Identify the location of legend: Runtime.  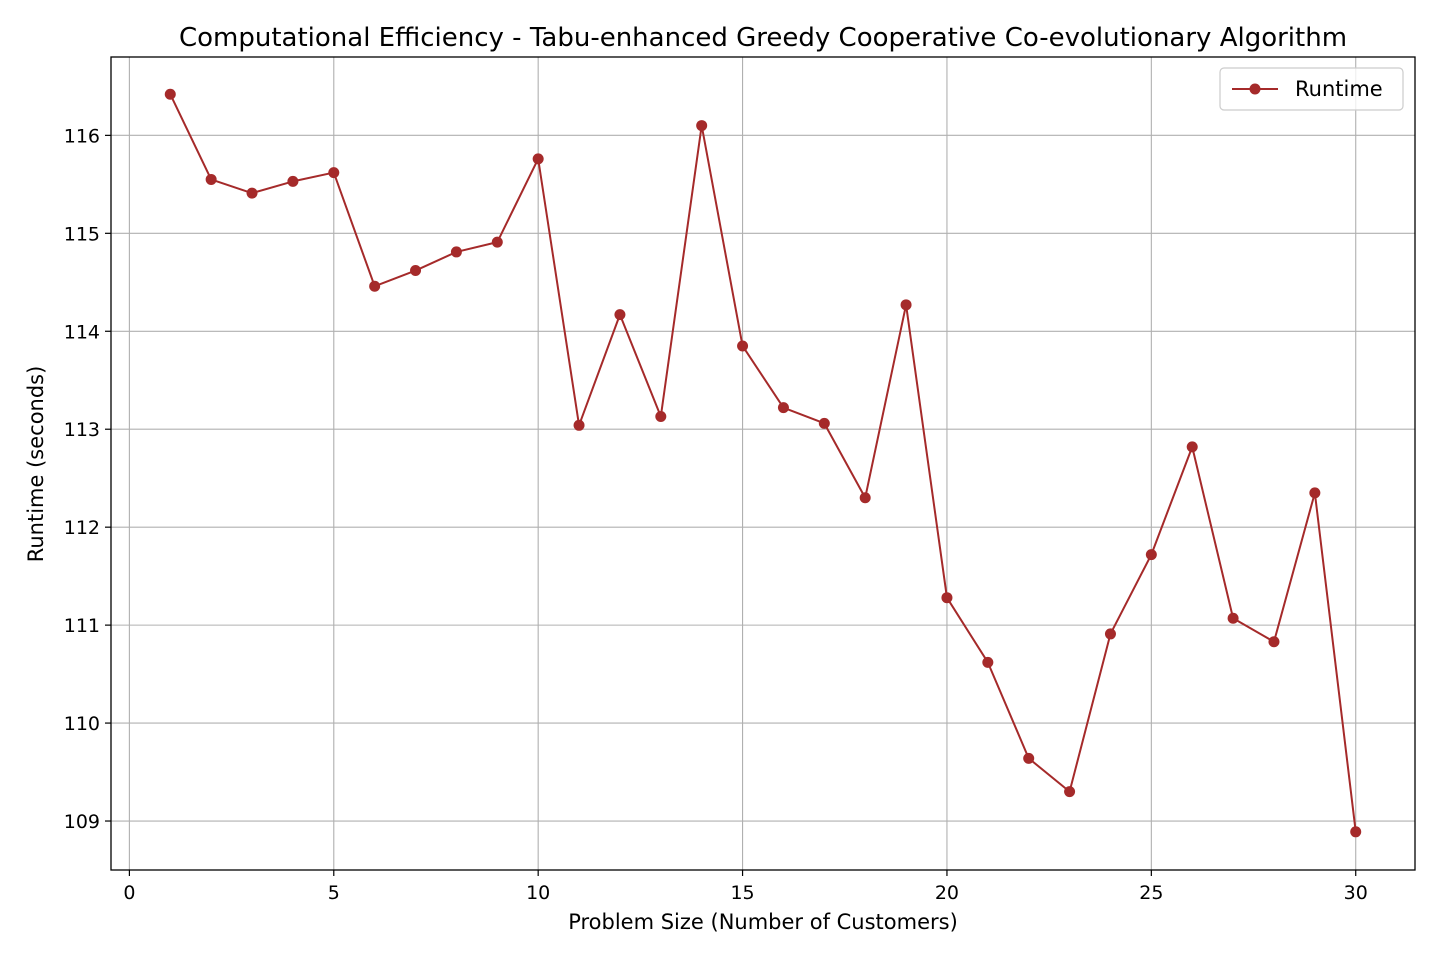
(1311, 89).